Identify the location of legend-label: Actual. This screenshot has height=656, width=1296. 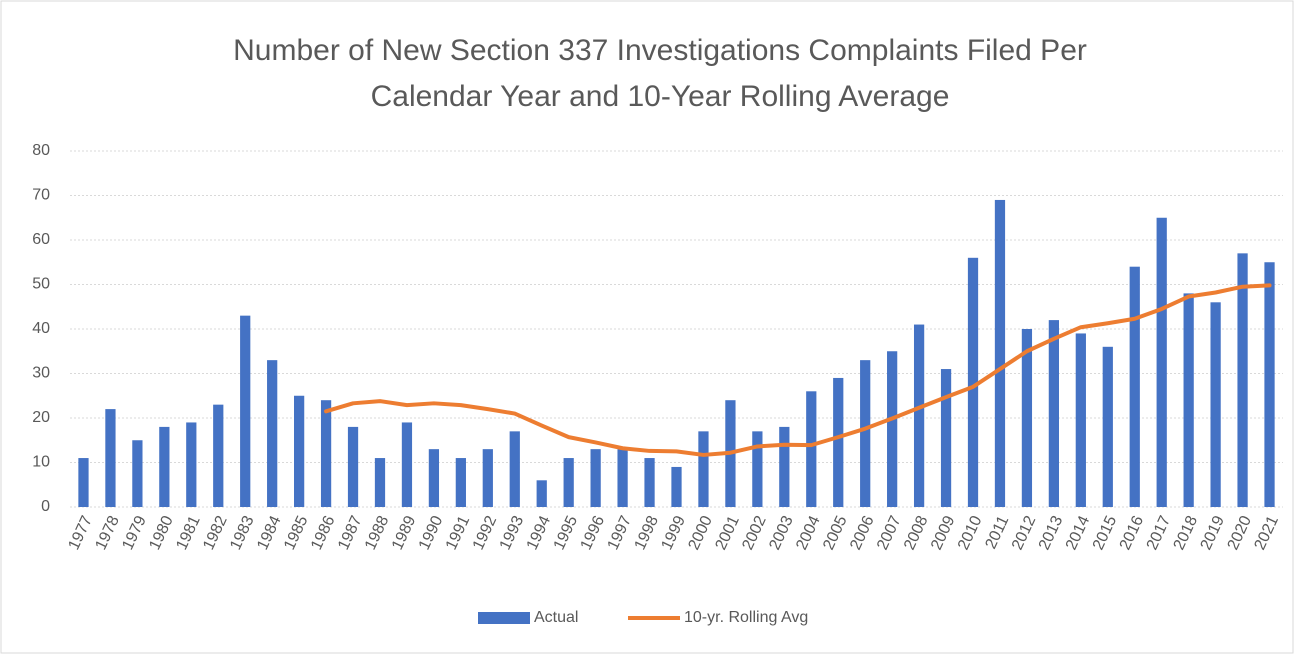
(556, 617).